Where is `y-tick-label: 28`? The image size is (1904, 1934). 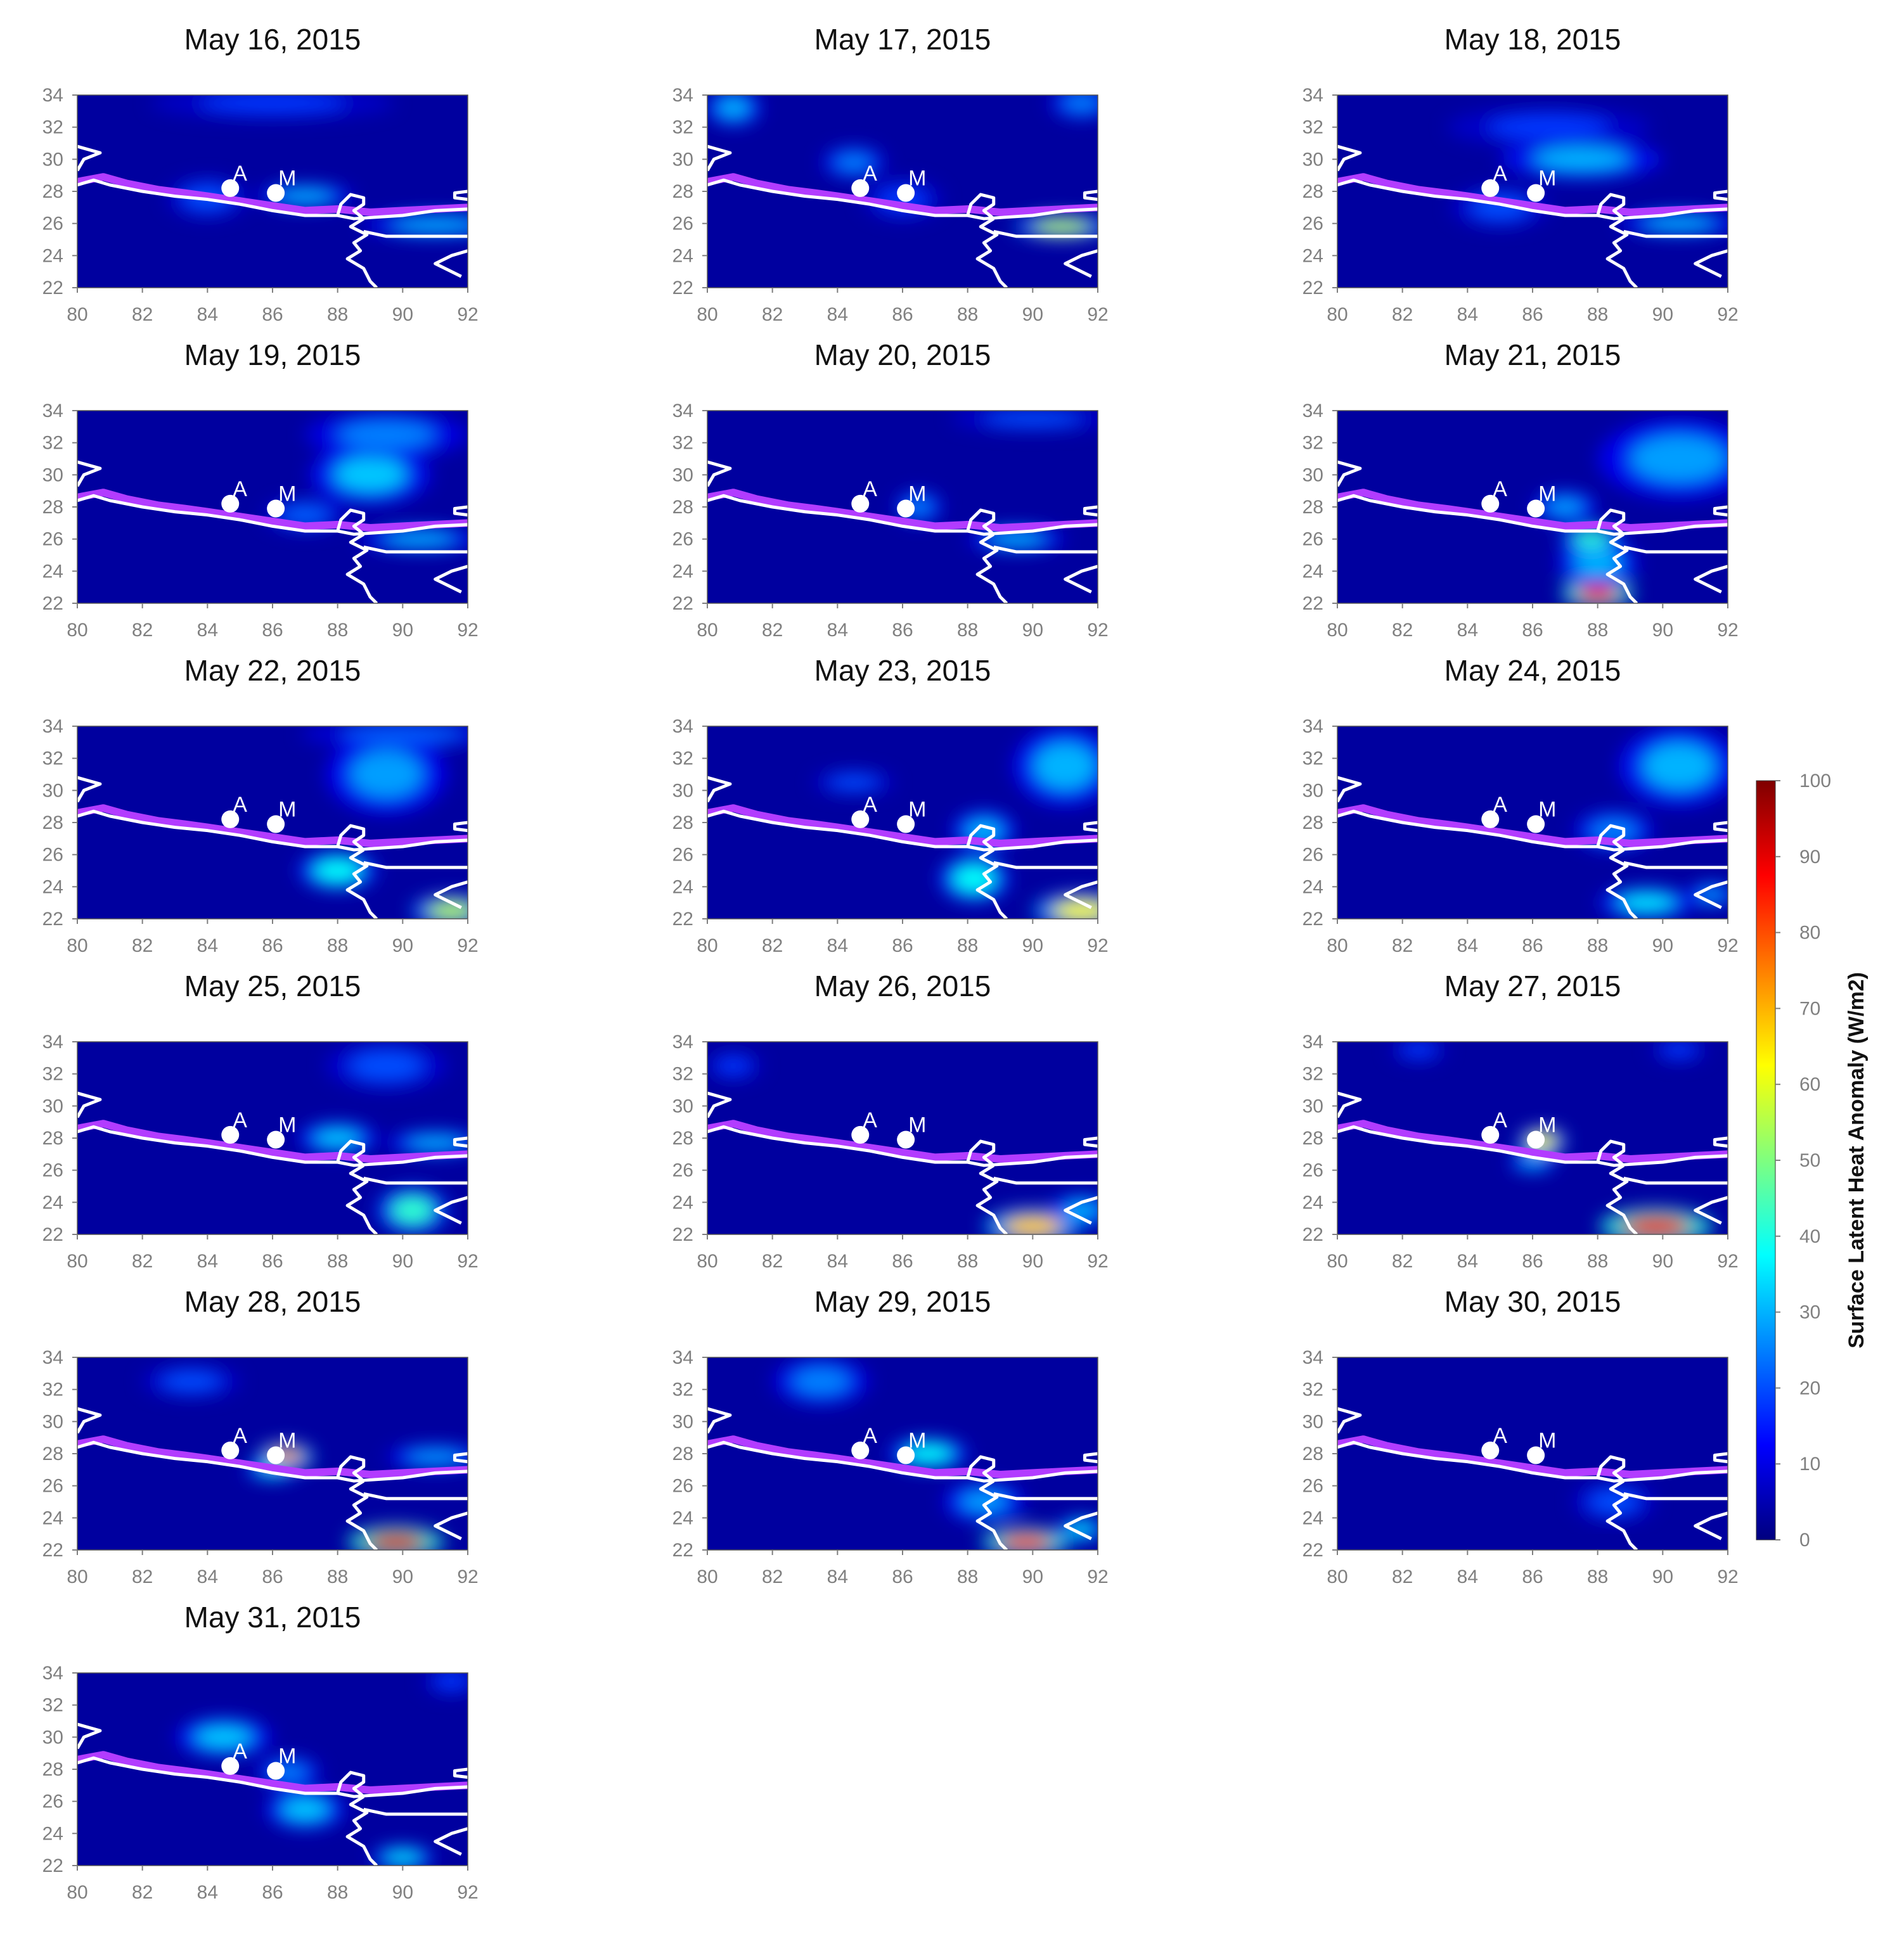 y-tick-label: 28 is located at coordinates (1313, 822).